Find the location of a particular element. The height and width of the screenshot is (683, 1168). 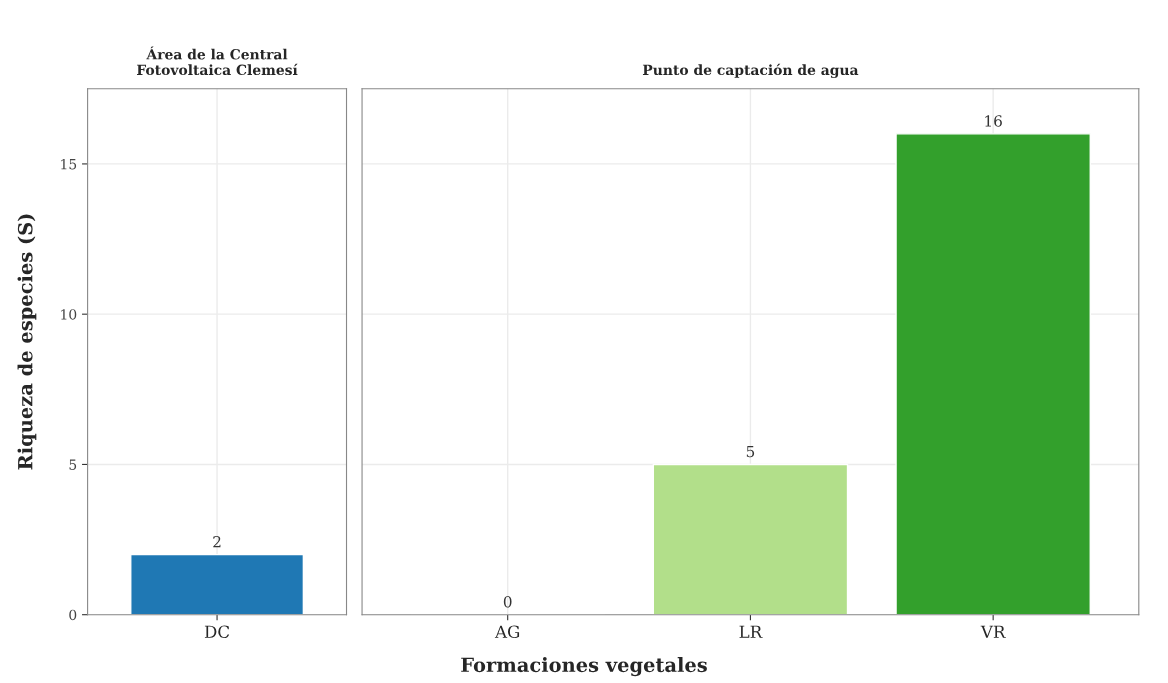

x-tick-label: AG is located at coordinates (507, 632).